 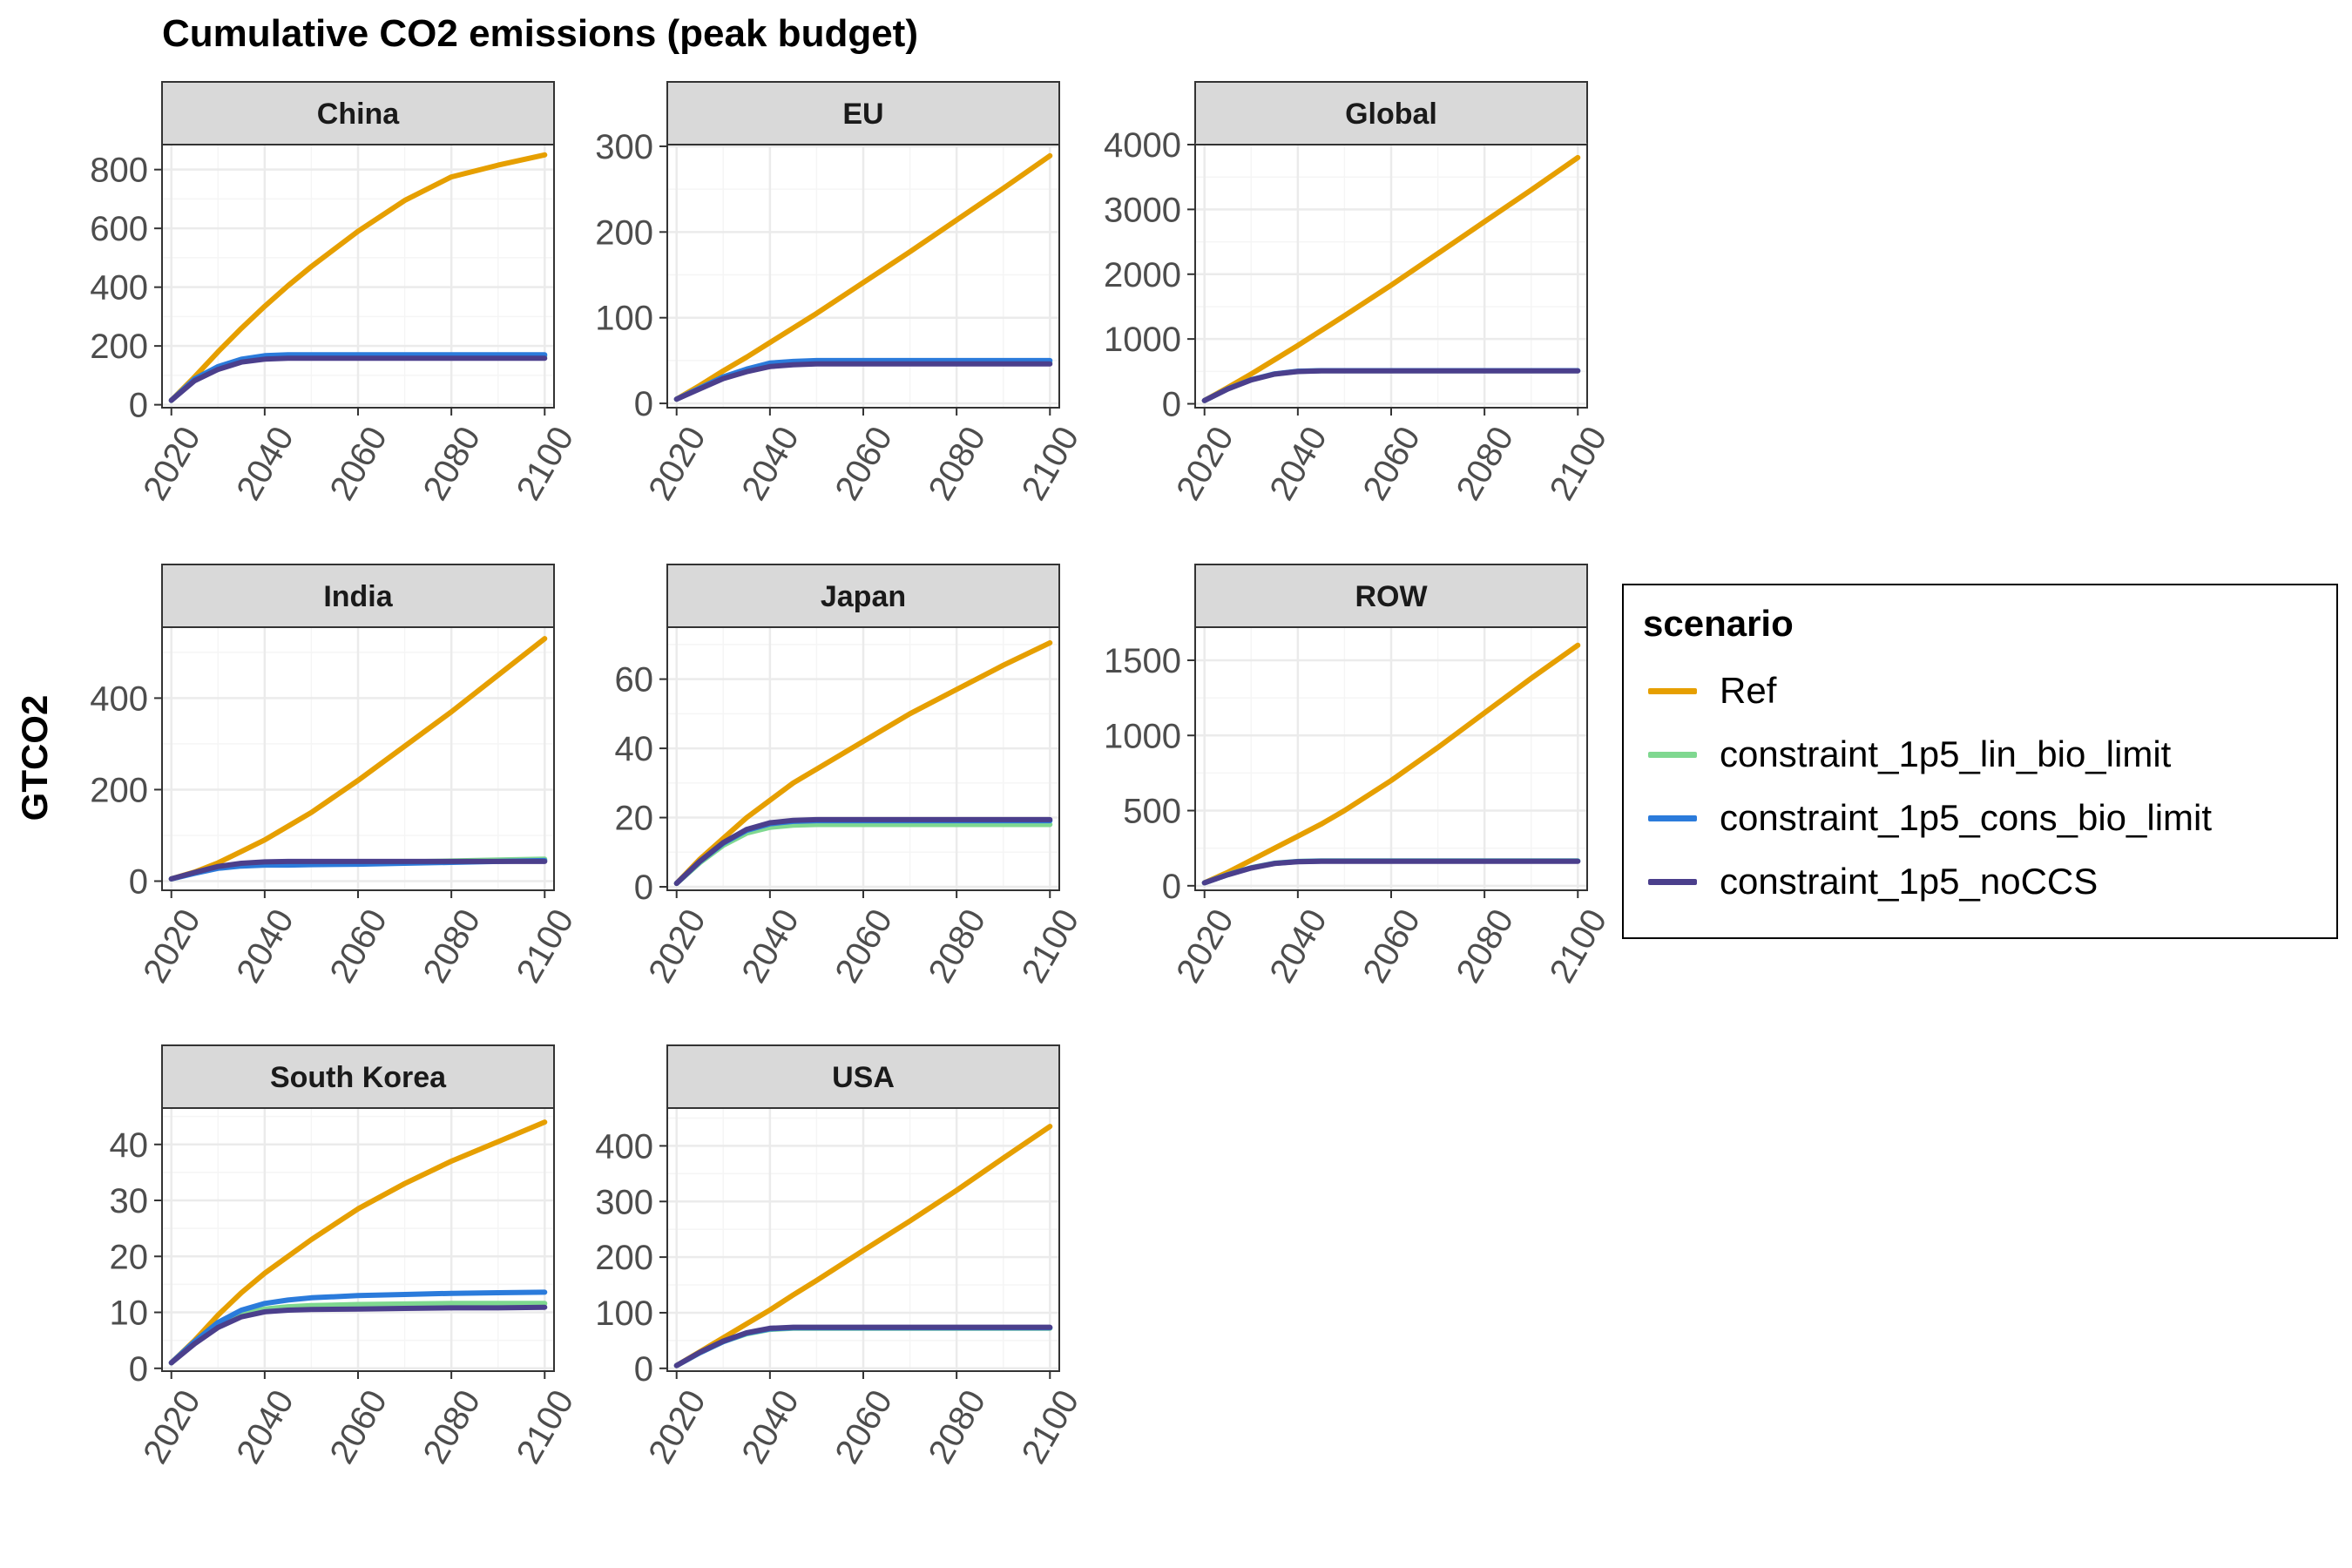 What do you see at coordinates (1910, 881) in the screenshot?
I see `legend-label: constraint_1p5_noCCS` at bounding box center [1910, 881].